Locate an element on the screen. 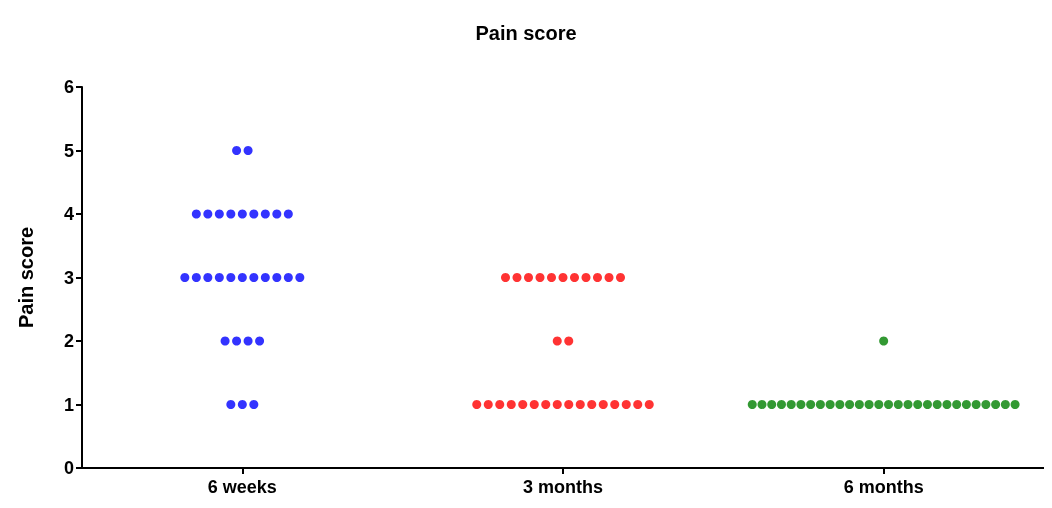 The height and width of the screenshot is (508, 1052). y-tick-label: 2 is located at coordinates (68, 341).